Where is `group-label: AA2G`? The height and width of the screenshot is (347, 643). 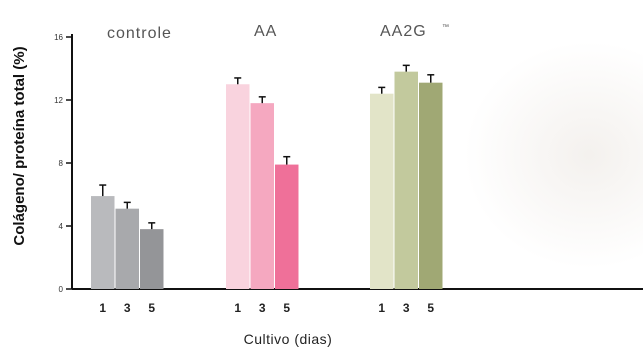
group-label: AA2G is located at coordinates (403, 31).